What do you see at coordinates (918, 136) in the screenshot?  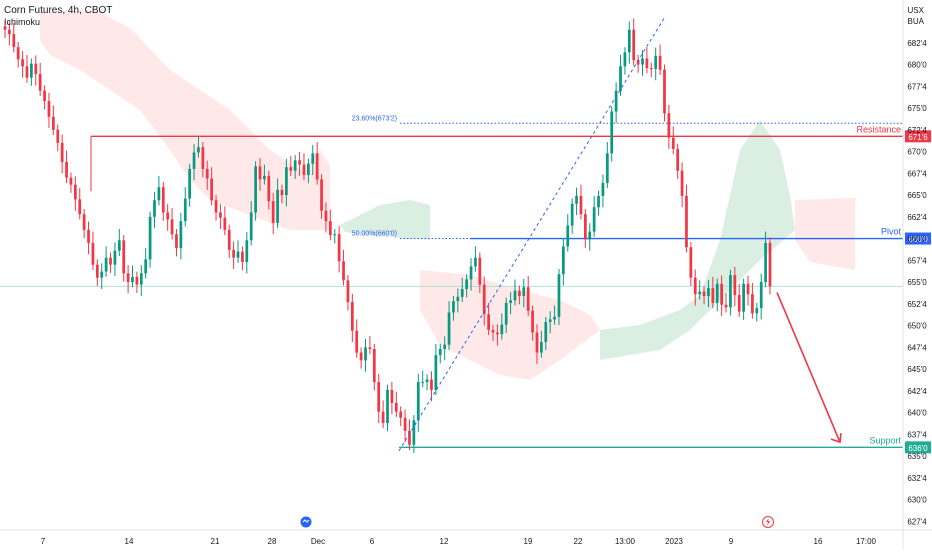 I see `resistance-price-badge` at bounding box center [918, 136].